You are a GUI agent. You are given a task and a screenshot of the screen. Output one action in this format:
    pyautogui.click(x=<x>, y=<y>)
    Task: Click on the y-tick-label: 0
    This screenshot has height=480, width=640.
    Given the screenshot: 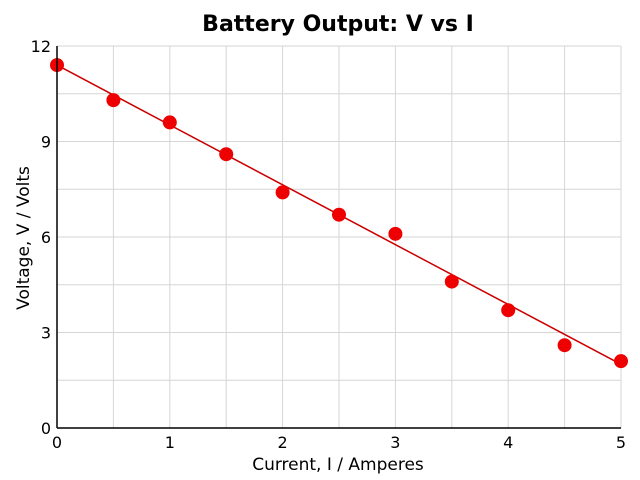 What is the action you would take?
    pyautogui.click(x=46, y=428)
    